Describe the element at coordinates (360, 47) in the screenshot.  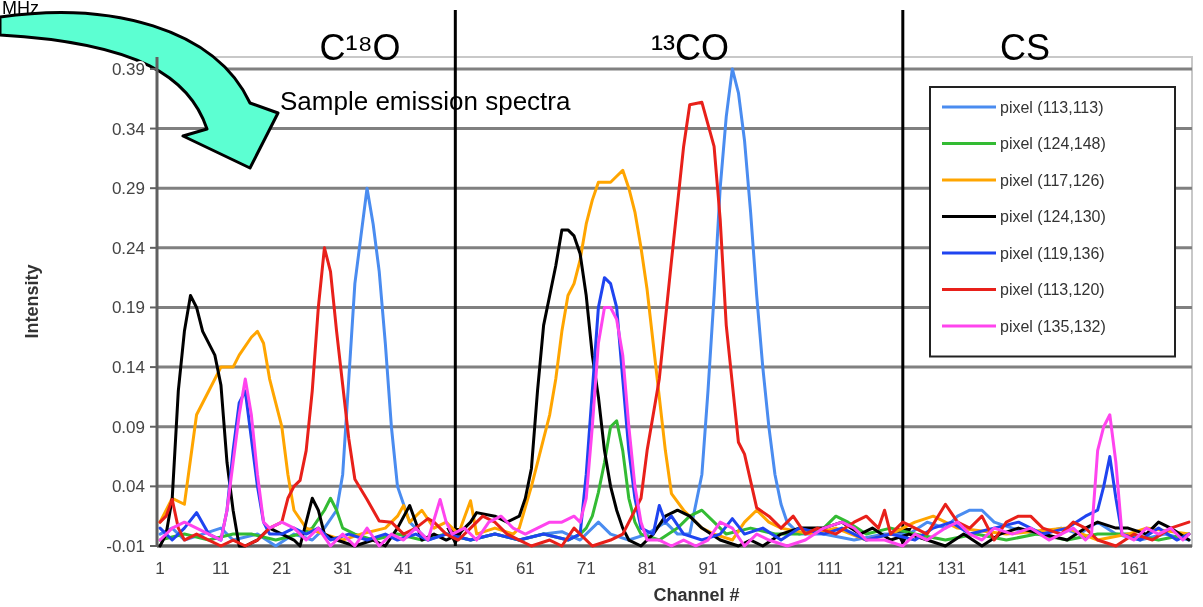
I see `annotation: C¹⁸O` at that location.